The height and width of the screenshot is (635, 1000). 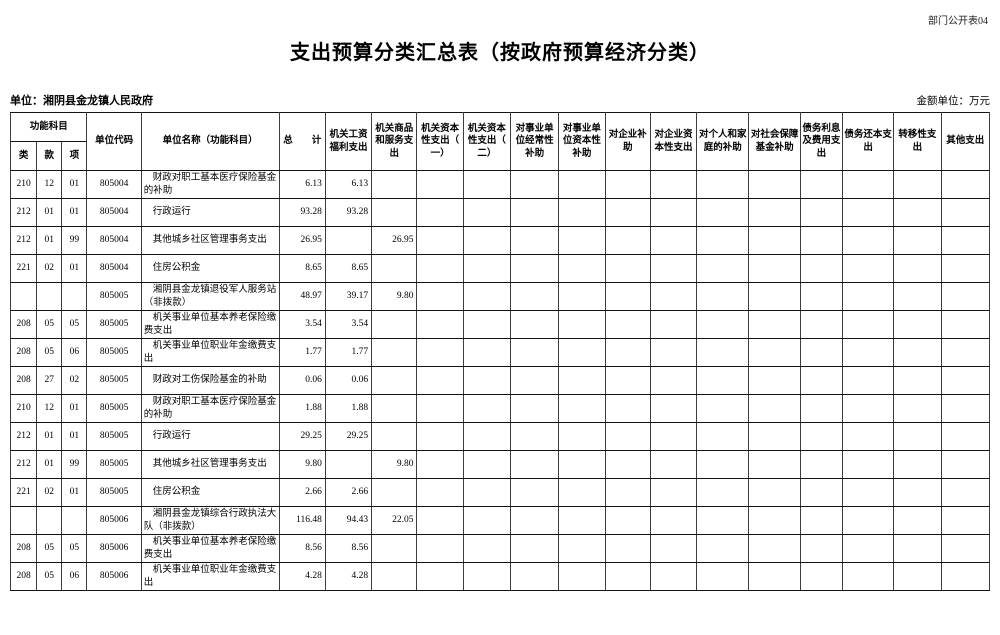 I want to click on cell-section: 05, so click(x=49, y=576).